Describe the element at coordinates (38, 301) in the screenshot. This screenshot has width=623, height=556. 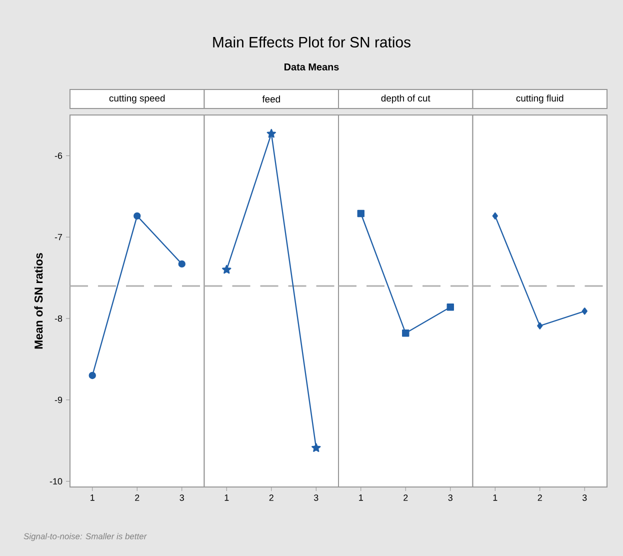
I see `y-axis-title: Mean of SN ratios` at that location.